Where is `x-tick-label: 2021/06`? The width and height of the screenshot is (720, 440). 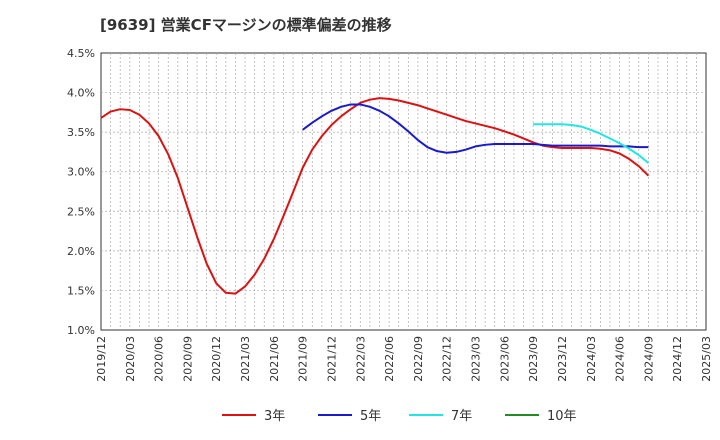
x-tick-label: 2021/06 is located at coordinates (274, 359).